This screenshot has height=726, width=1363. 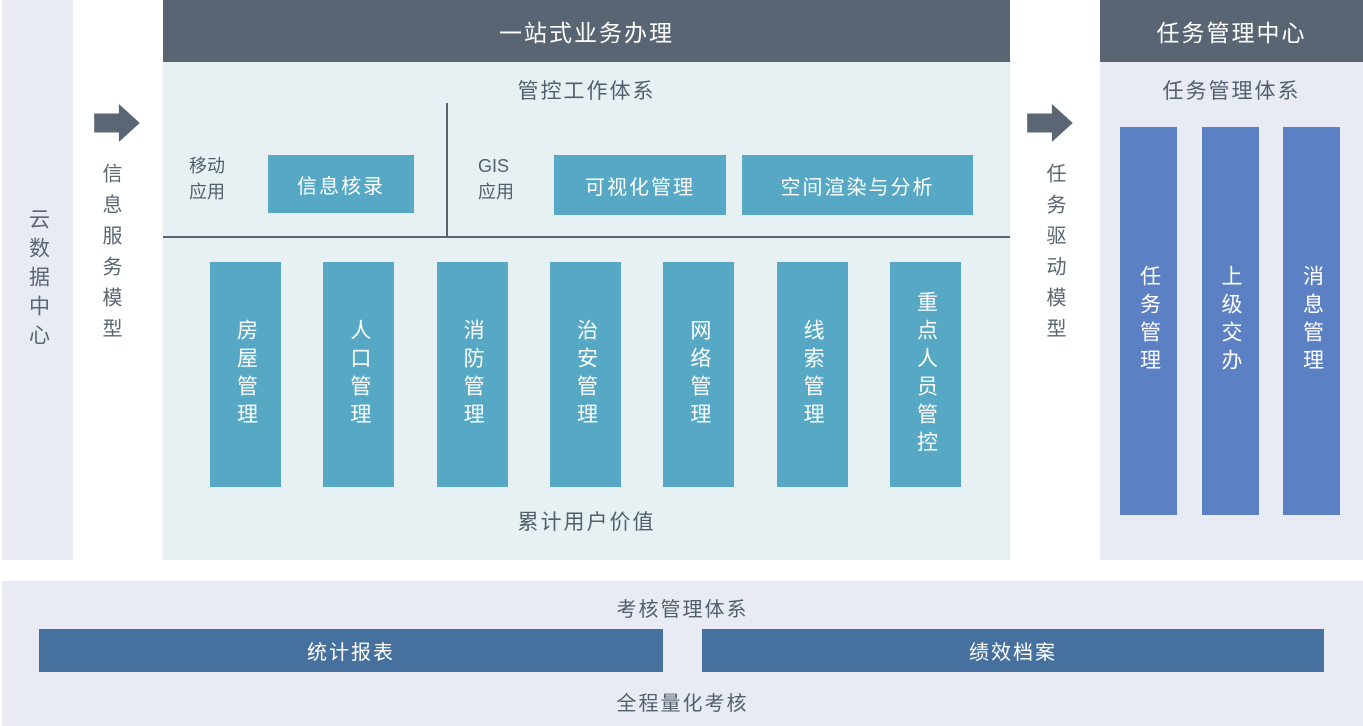 I want to click on task-driven-model-label: 任务驱动模型, so click(x=1054, y=256).